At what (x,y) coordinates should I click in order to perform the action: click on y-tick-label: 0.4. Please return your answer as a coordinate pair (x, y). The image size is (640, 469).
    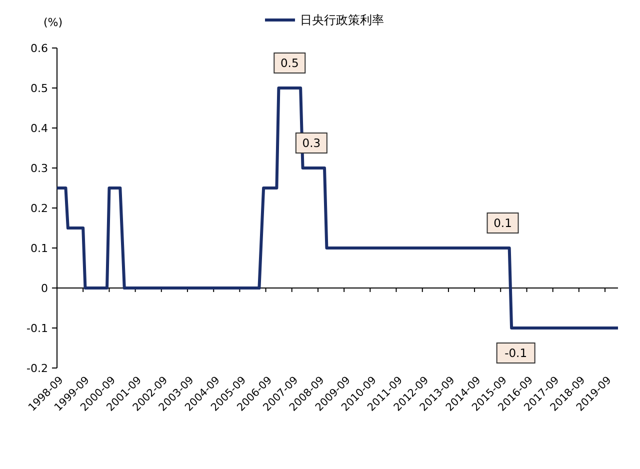
    Looking at the image, I should click on (39, 128).